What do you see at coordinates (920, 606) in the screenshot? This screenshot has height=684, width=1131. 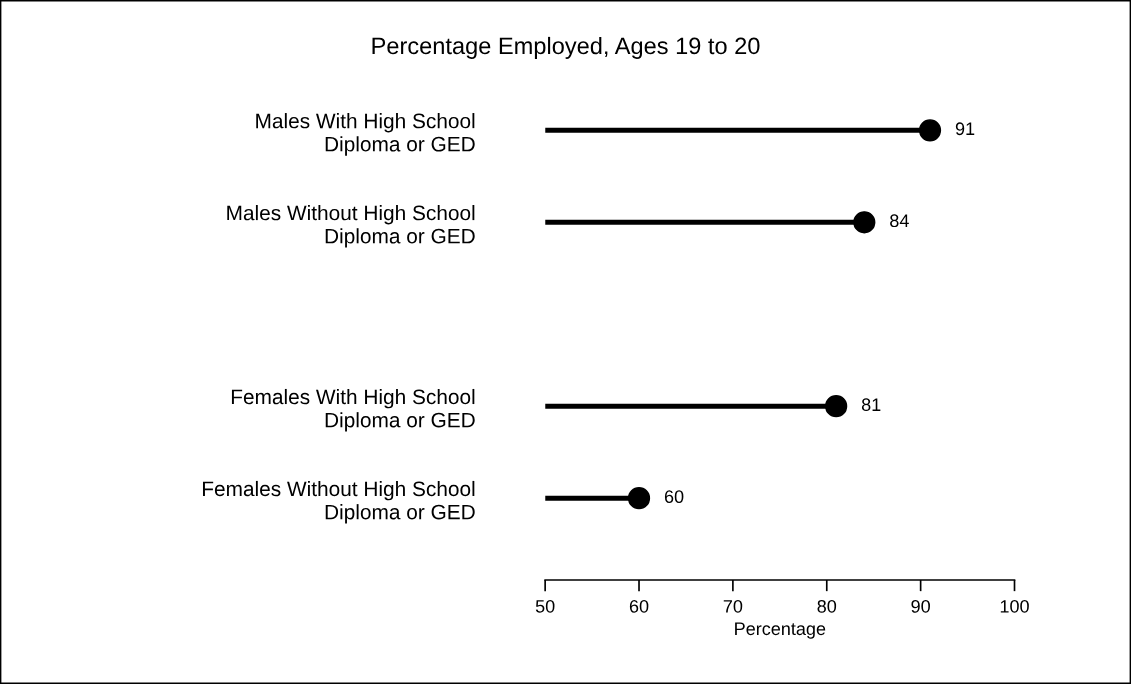 I see `x-tick-label: 90` at bounding box center [920, 606].